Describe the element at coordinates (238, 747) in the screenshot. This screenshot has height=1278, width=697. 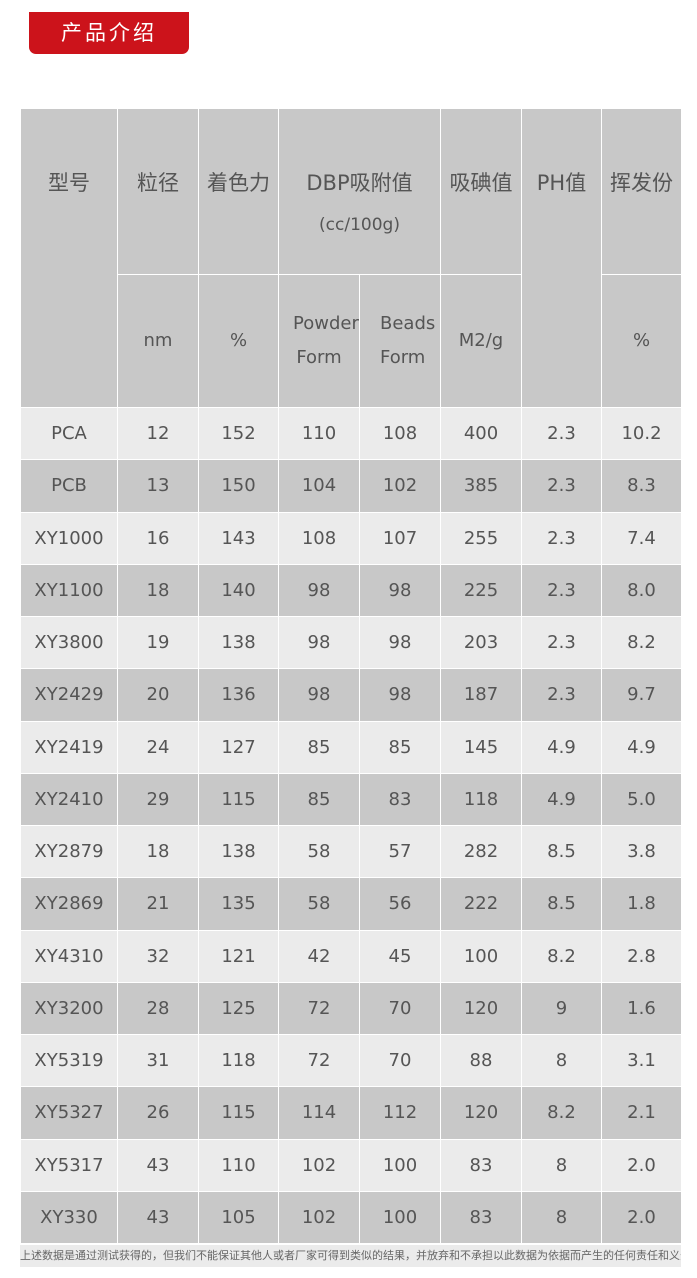
I see `cell-tint: 127` at that location.